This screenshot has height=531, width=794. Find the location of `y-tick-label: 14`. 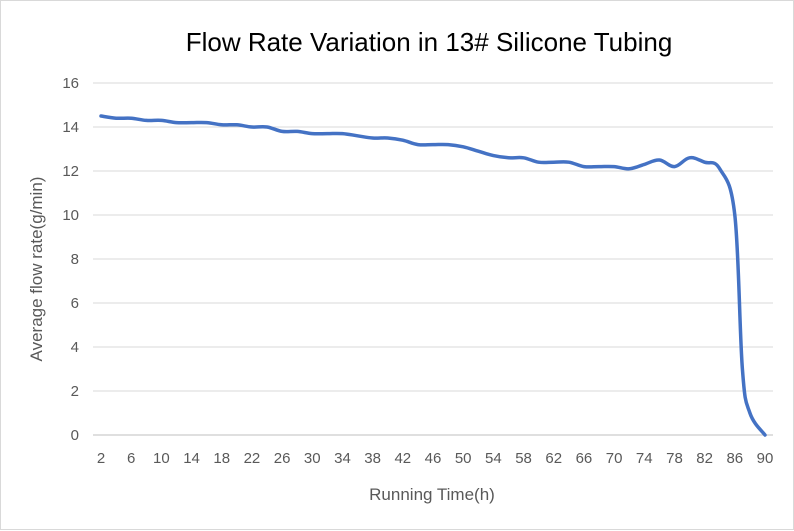

y-tick-label: 14 is located at coordinates (70, 127).